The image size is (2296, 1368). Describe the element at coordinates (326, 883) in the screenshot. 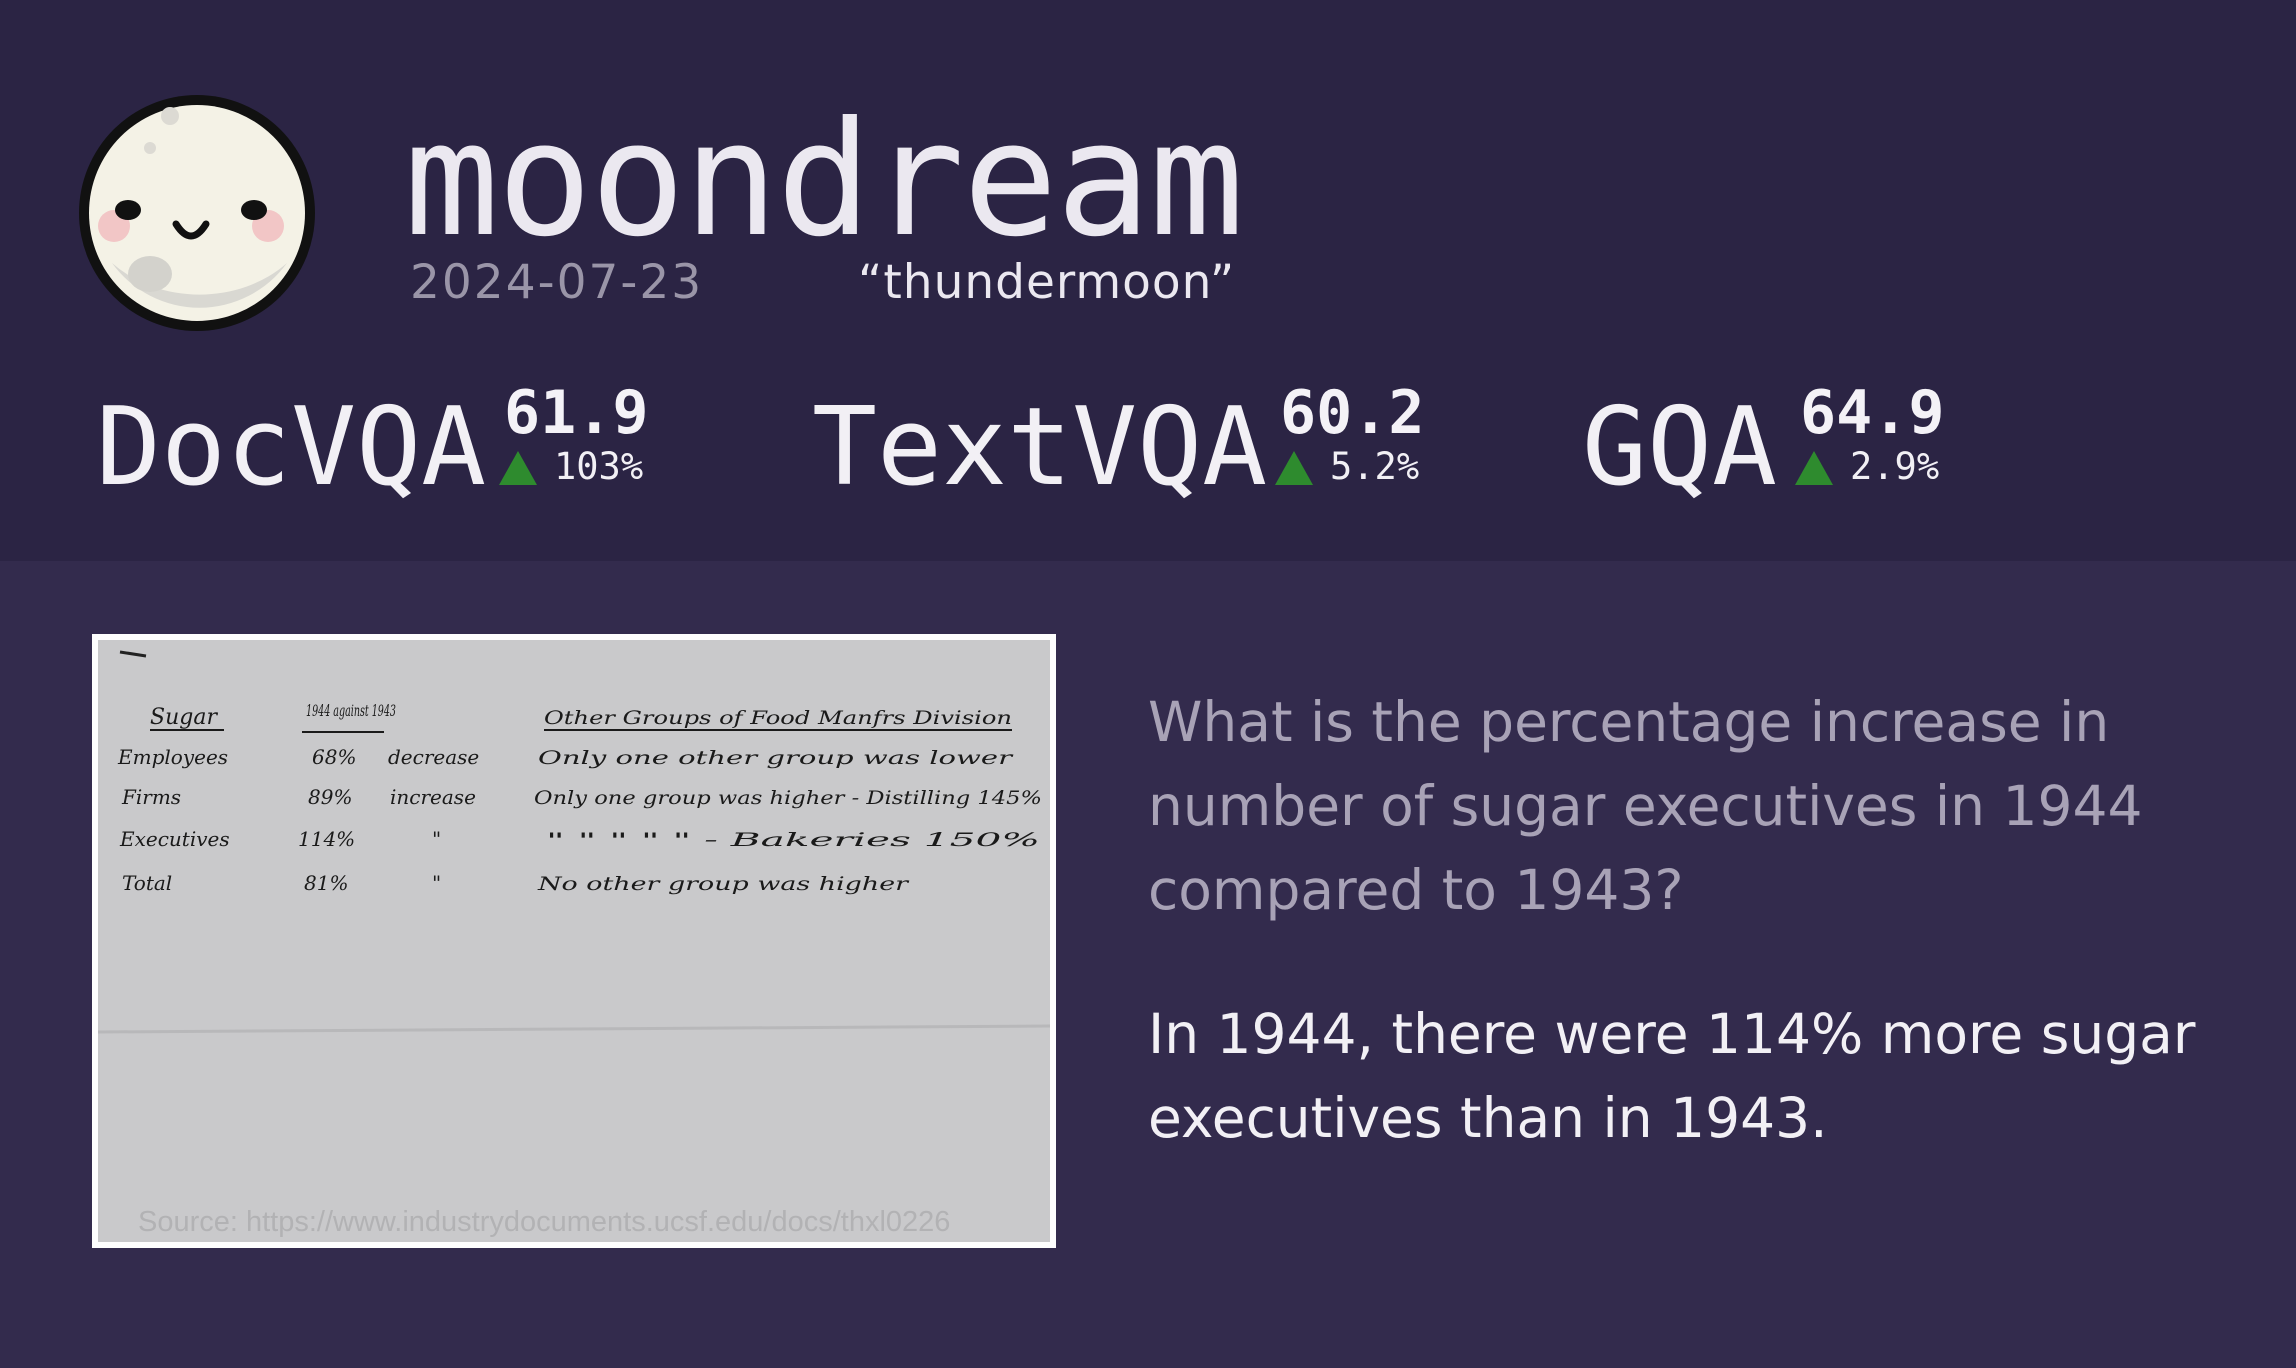

I see `doc-row-value: 81%` at that location.